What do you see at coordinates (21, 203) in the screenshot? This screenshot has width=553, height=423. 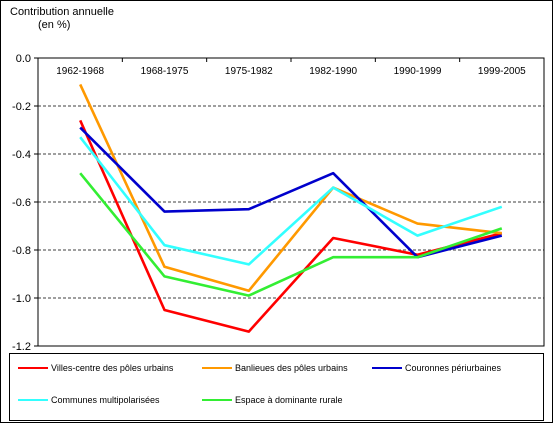 I see `y-tick-label: -0.6` at bounding box center [21, 203].